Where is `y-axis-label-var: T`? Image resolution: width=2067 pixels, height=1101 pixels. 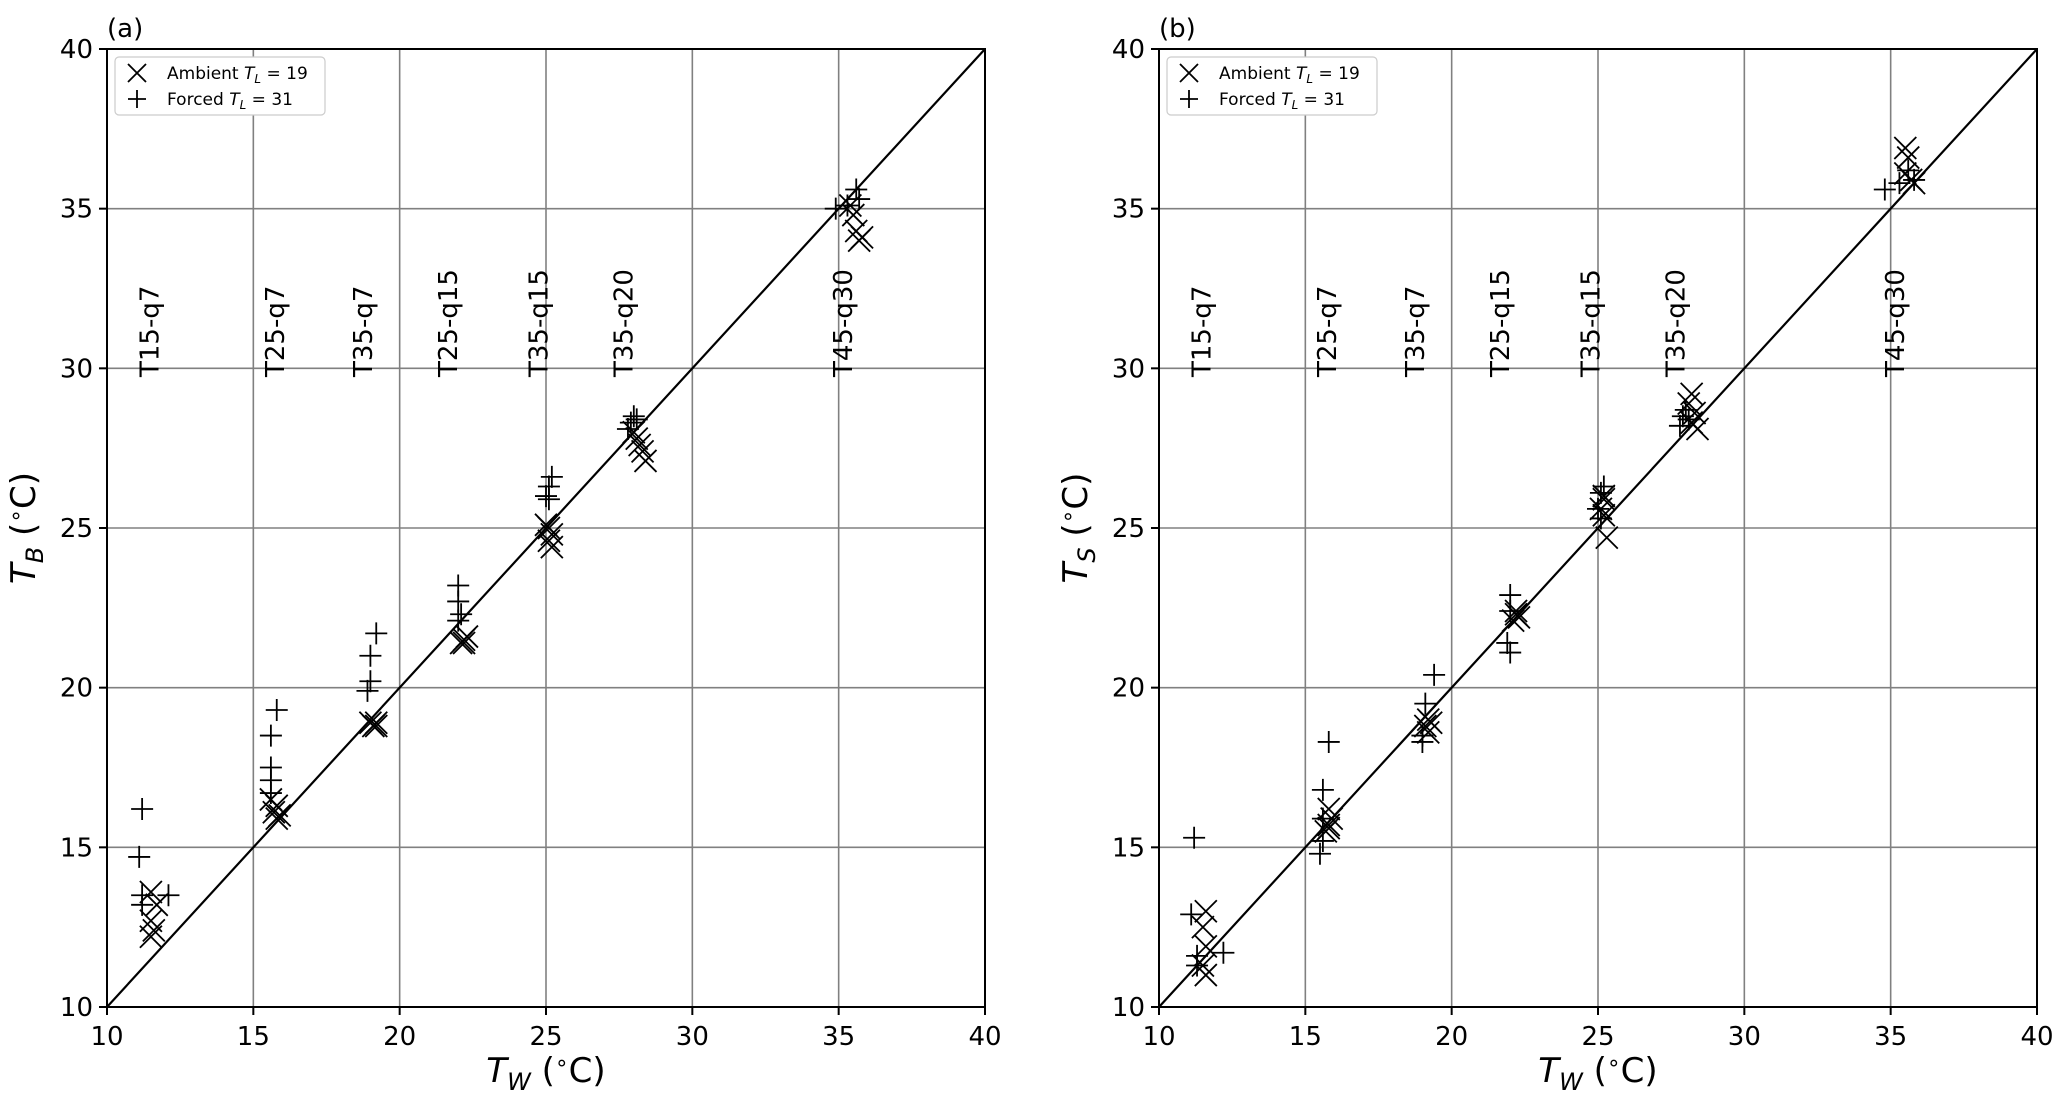 y-axis-label-var: T is located at coordinates (1076, 571).